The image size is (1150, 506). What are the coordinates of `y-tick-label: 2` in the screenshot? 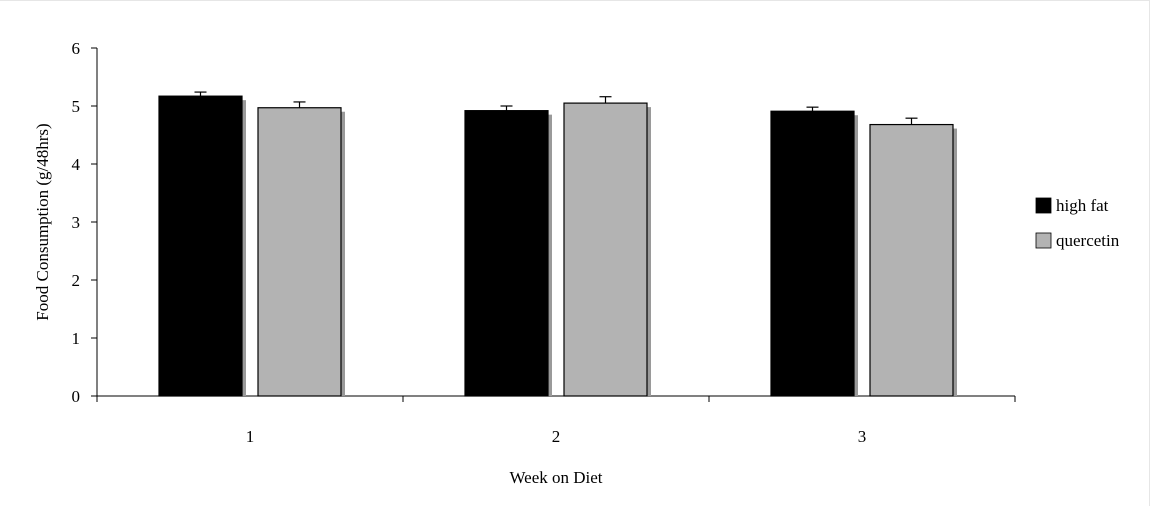 It's located at (76, 280).